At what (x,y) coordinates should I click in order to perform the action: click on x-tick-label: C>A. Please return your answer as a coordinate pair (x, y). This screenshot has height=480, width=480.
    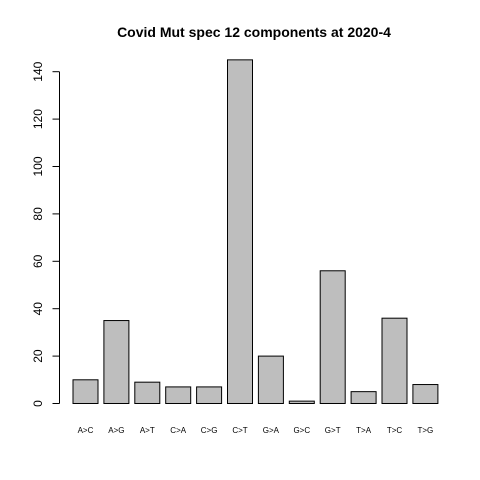
    Looking at the image, I should click on (178, 430).